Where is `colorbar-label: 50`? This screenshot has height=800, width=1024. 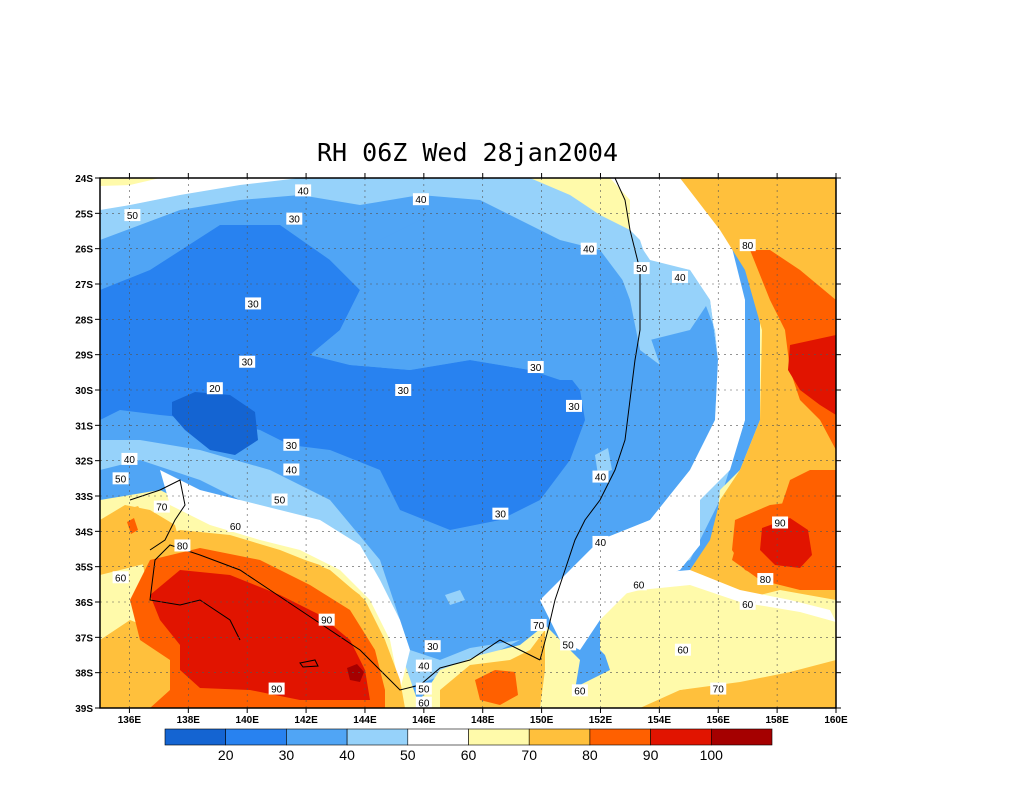
colorbar-label: 50 is located at coordinates (408, 755).